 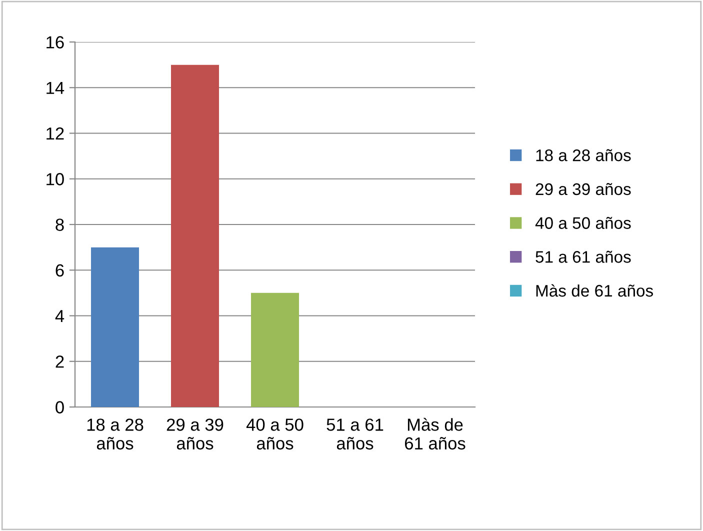 What do you see at coordinates (435, 434) in the screenshot?
I see `x-tick-label: Màs de 61 años` at bounding box center [435, 434].